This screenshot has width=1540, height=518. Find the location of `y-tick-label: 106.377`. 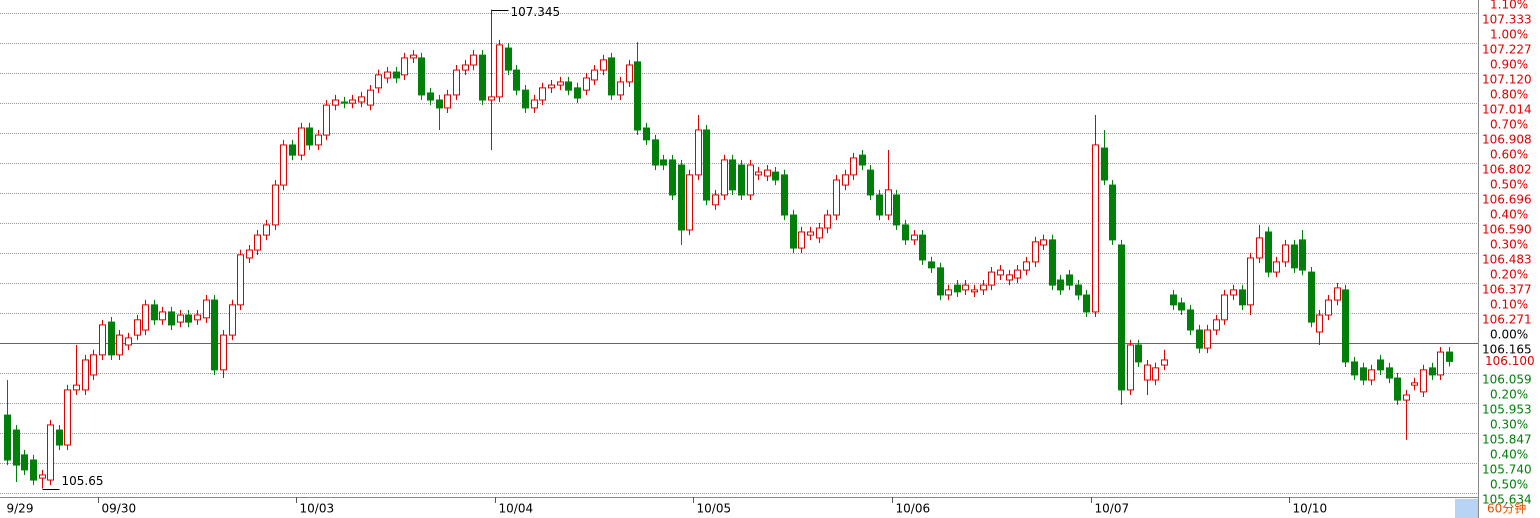

y-tick-label: 106.377 is located at coordinates (1507, 290).